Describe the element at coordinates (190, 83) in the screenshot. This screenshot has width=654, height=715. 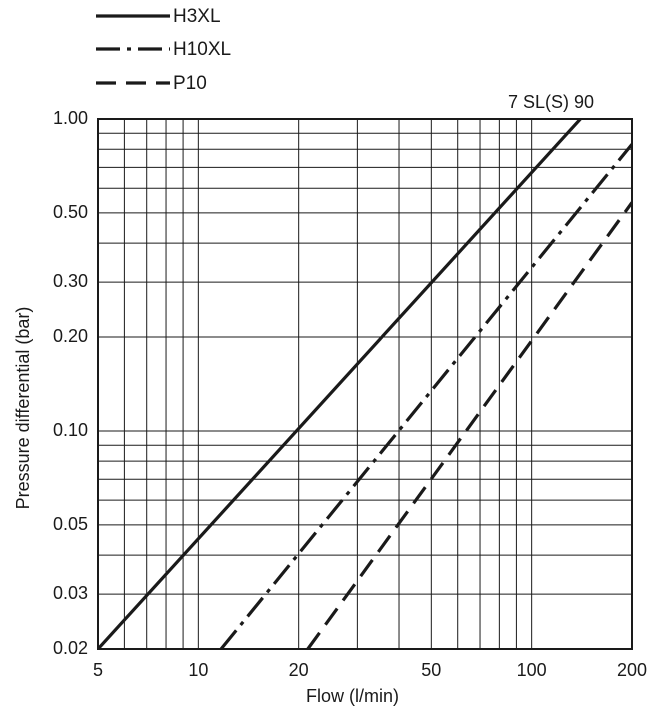
I see `legend-label-p10: P10` at that location.